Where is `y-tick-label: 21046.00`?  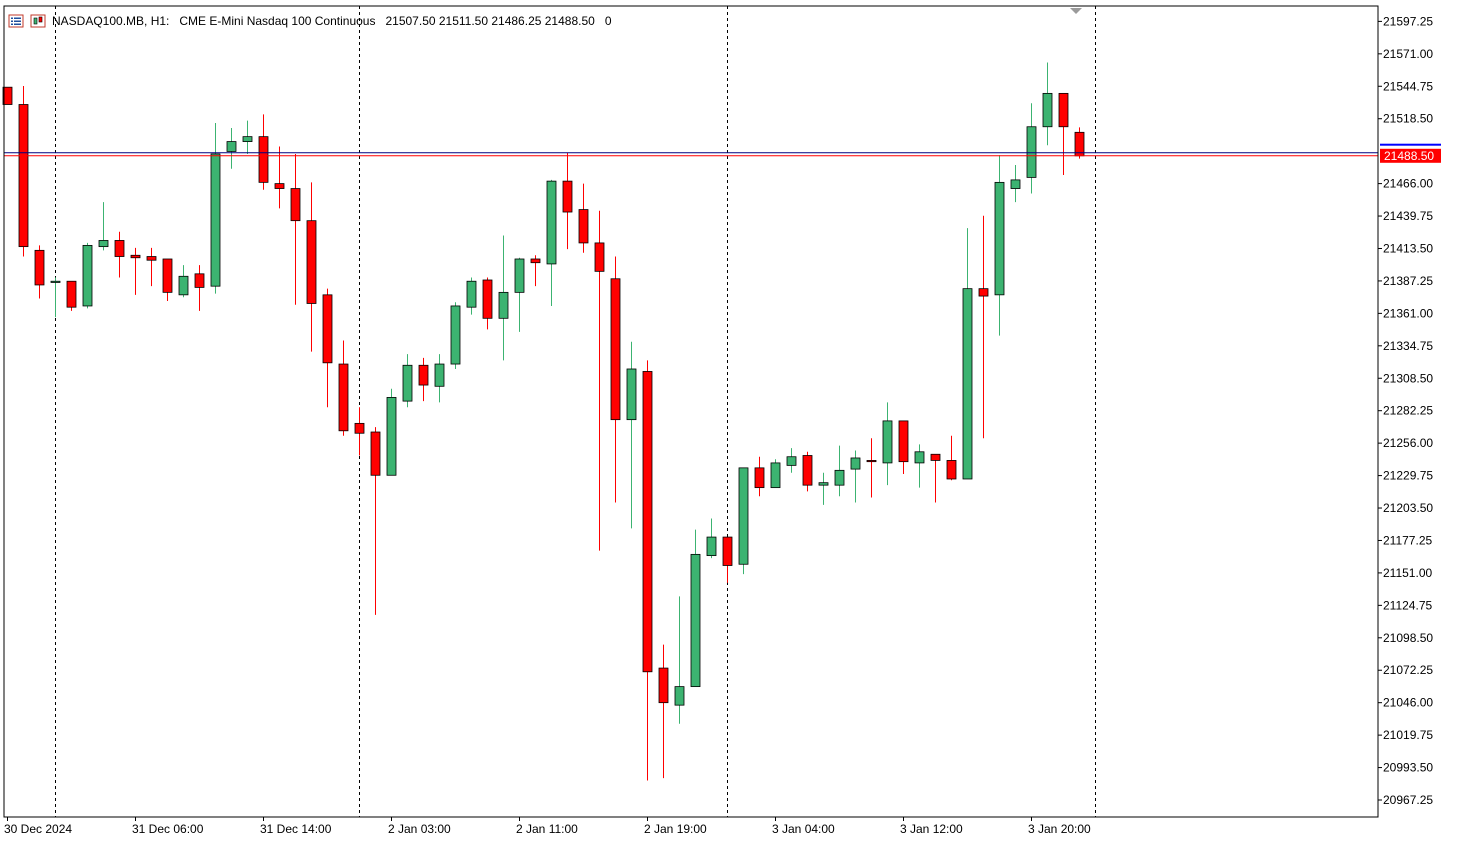 y-tick-label: 21046.00 is located at coordinates (1408, 703).